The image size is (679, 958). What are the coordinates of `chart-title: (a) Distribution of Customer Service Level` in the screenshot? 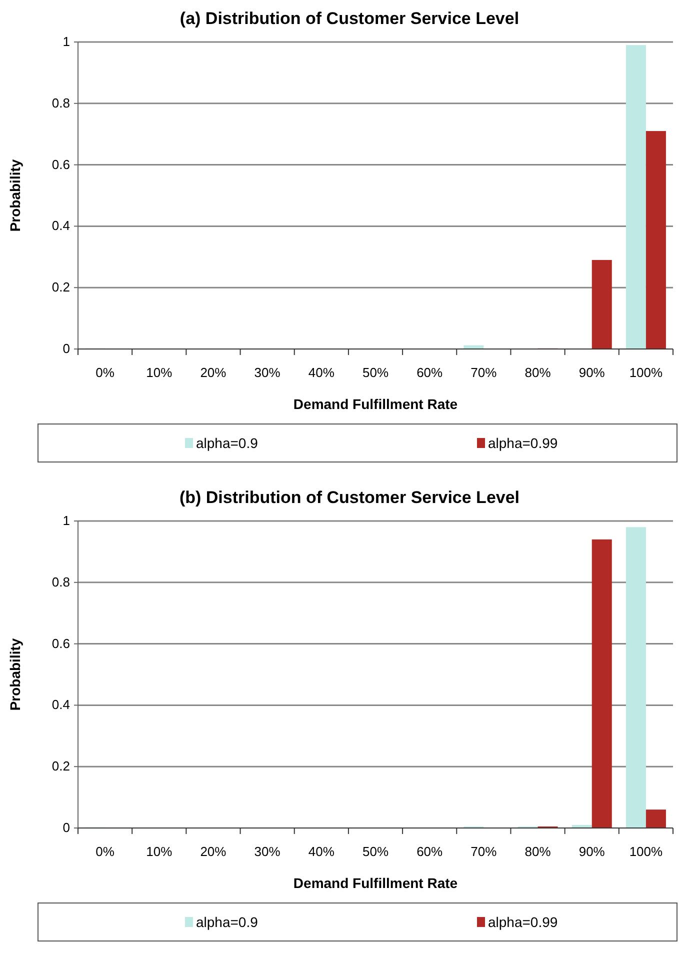 It's located at (350, 18).